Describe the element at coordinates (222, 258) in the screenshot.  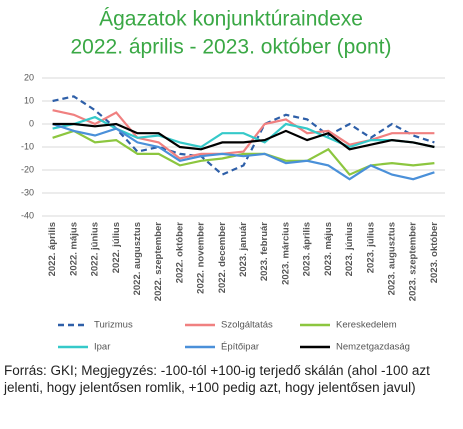
I see `x-tick-label: 2022. december` at that location.